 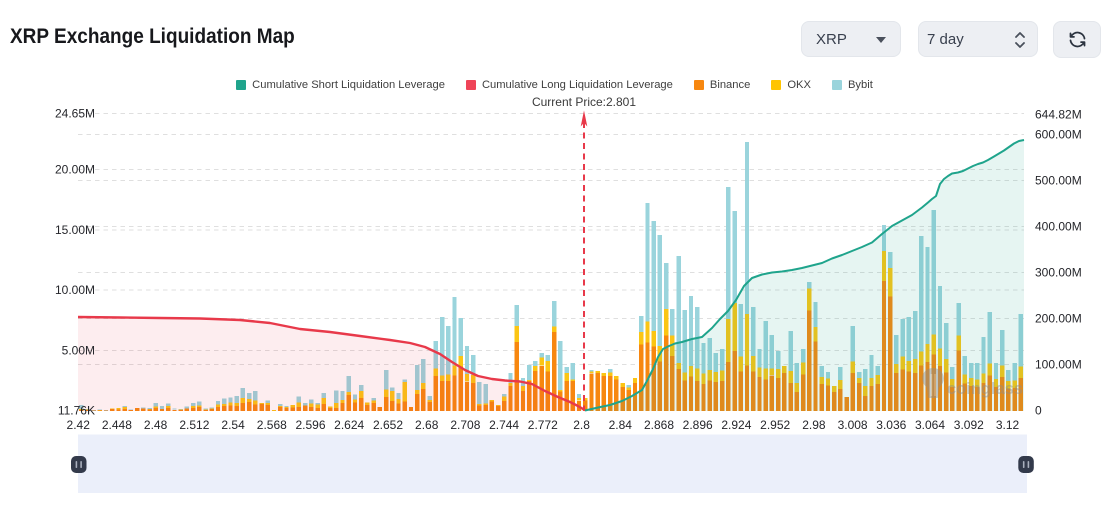 What do you see at coordinates (1038, 411) in the screenshot?
I see `svg-text: 0` at bounding box center [1038, 411].